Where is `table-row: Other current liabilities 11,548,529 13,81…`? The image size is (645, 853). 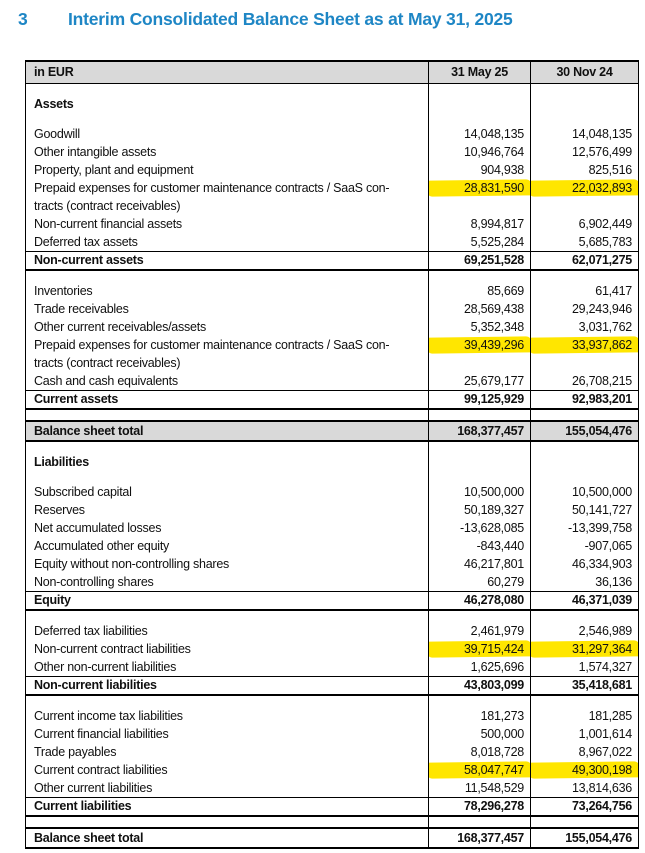
table-row: Other current liabilities 11,548,529 13,81… is located at coordinates (332, 788).